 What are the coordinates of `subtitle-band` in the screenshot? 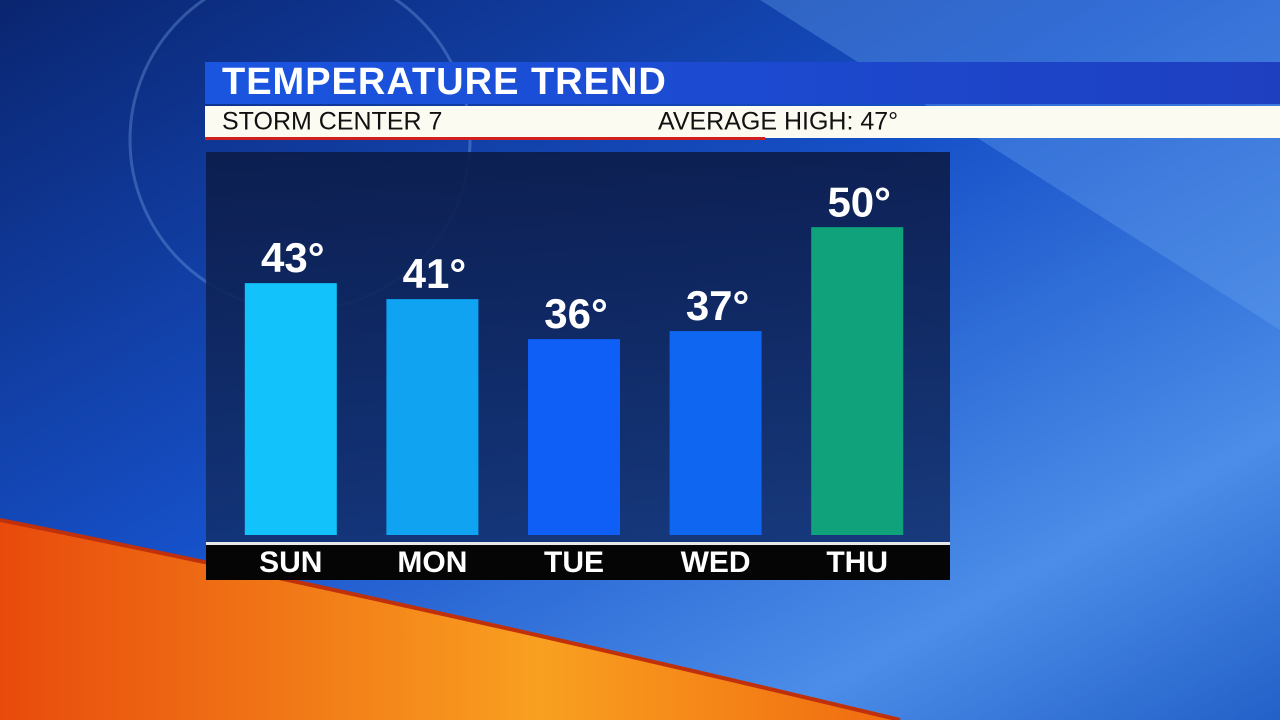 It's located at (742, 122).